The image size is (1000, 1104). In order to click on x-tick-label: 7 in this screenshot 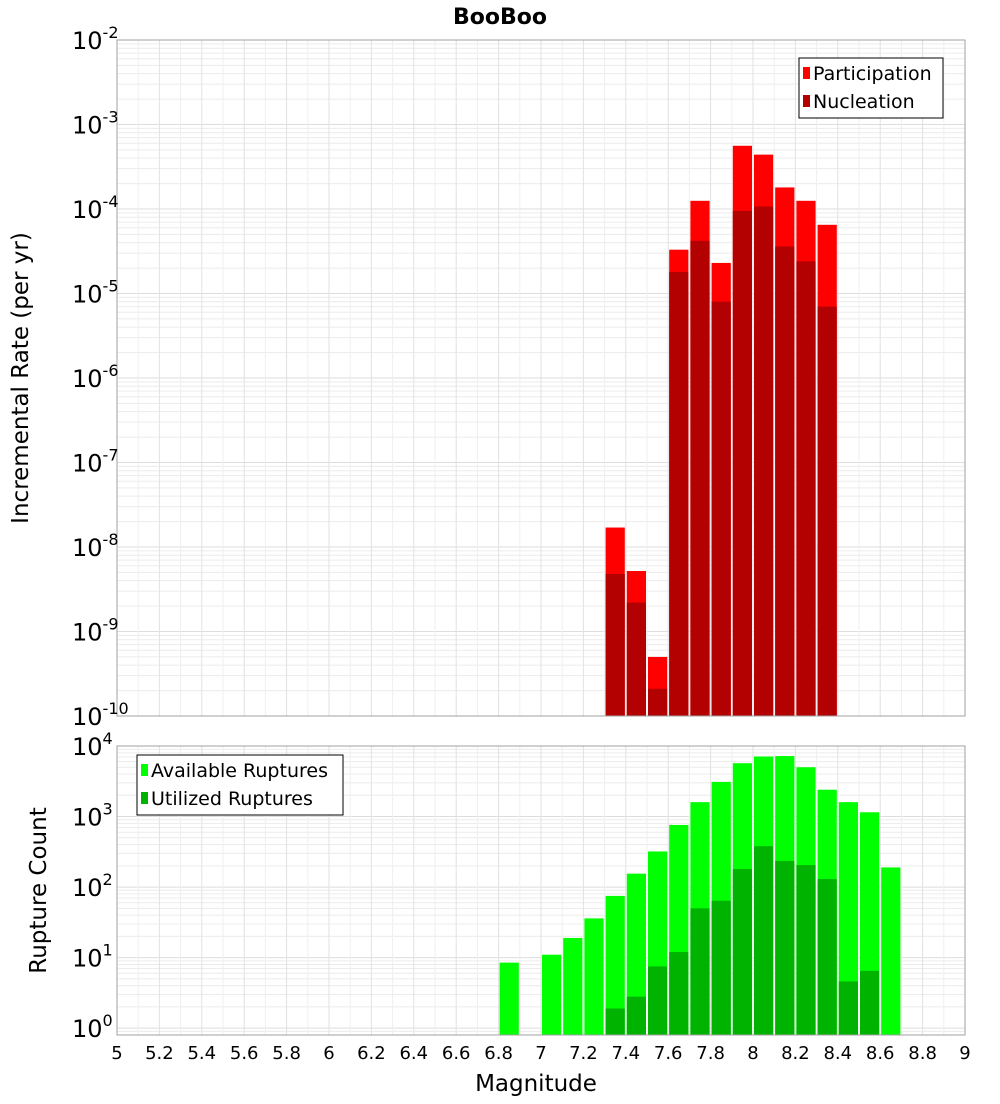, I will do `click(540, 1053)`.